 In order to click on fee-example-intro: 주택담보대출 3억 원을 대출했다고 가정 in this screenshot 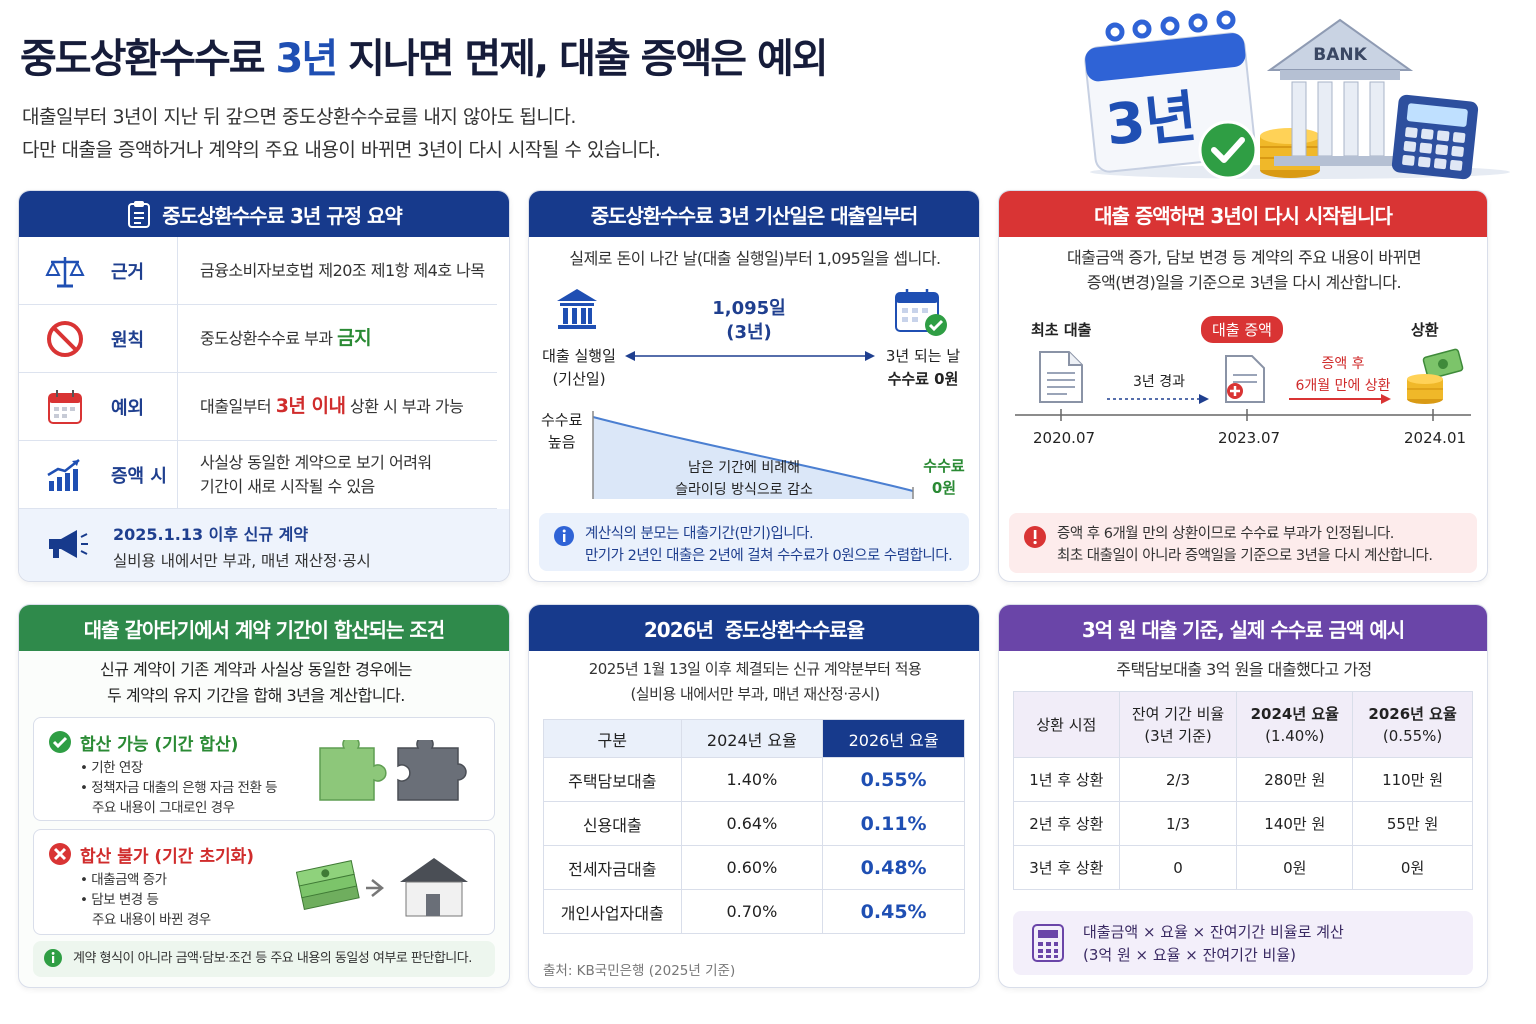, I will do `click(1244, 669)`.